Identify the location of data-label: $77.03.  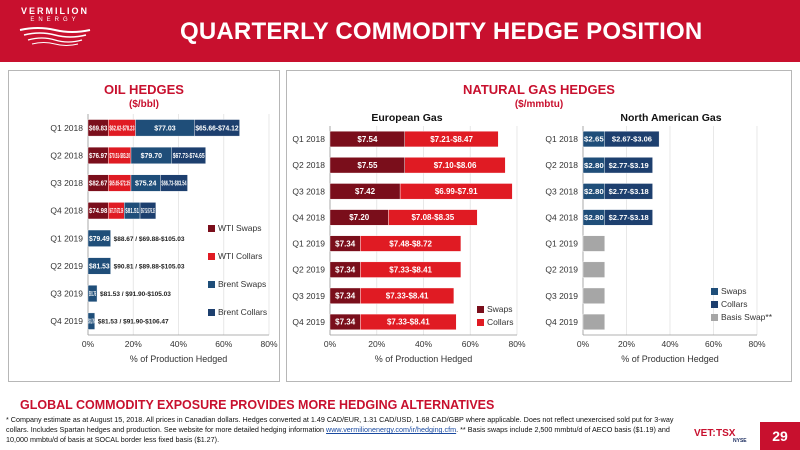
(165, 128).